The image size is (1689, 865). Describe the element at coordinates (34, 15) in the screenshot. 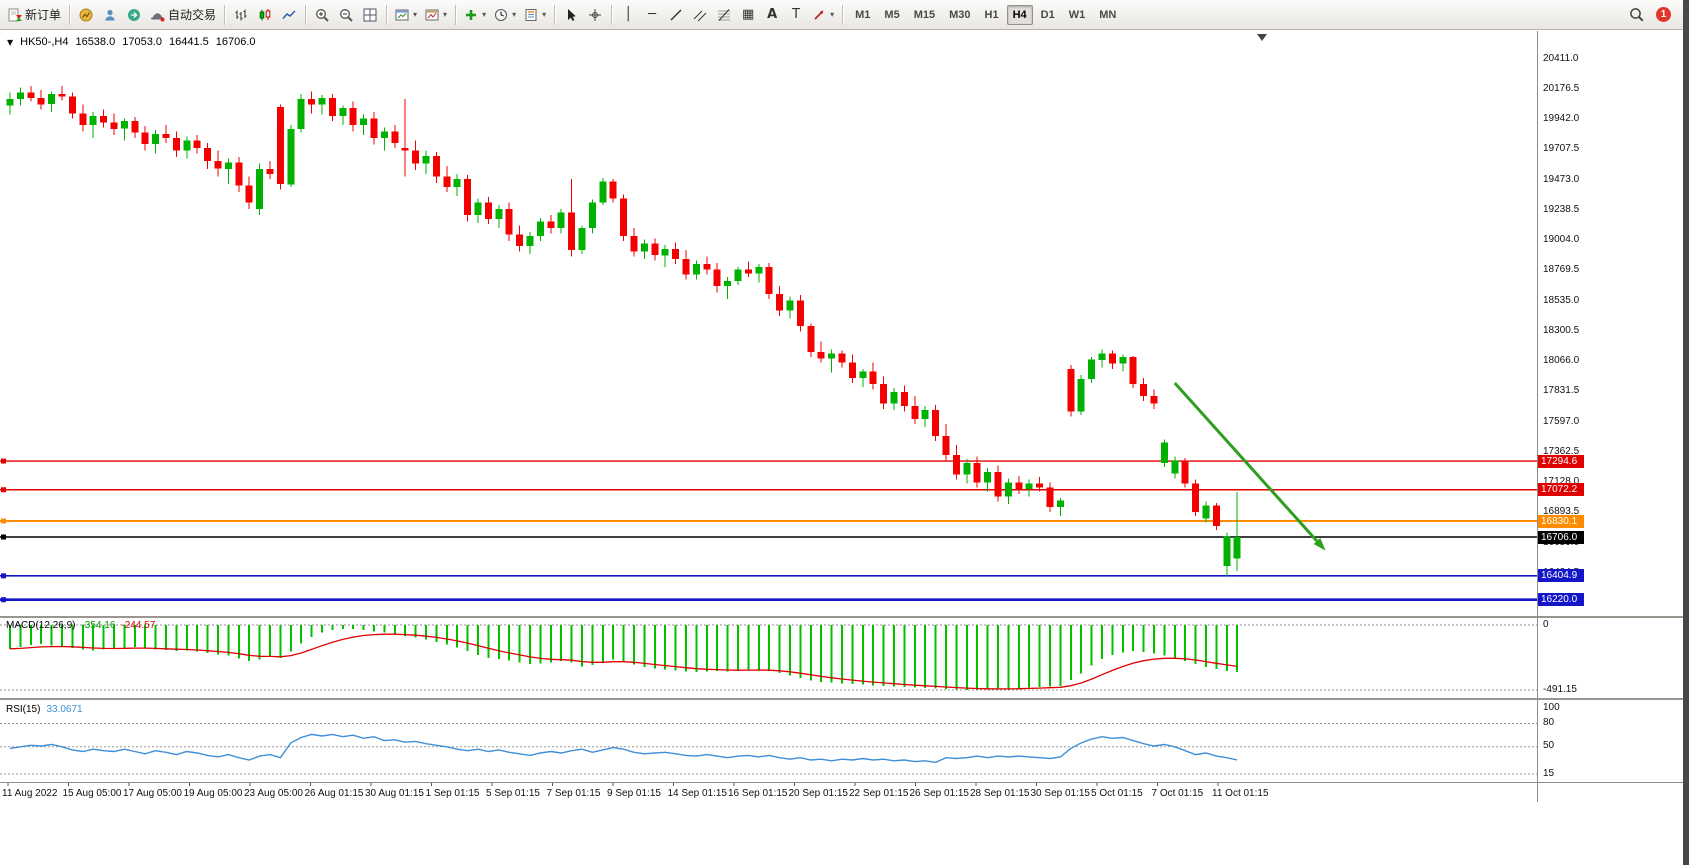

I see `new-order-button: 新订单` at that location.